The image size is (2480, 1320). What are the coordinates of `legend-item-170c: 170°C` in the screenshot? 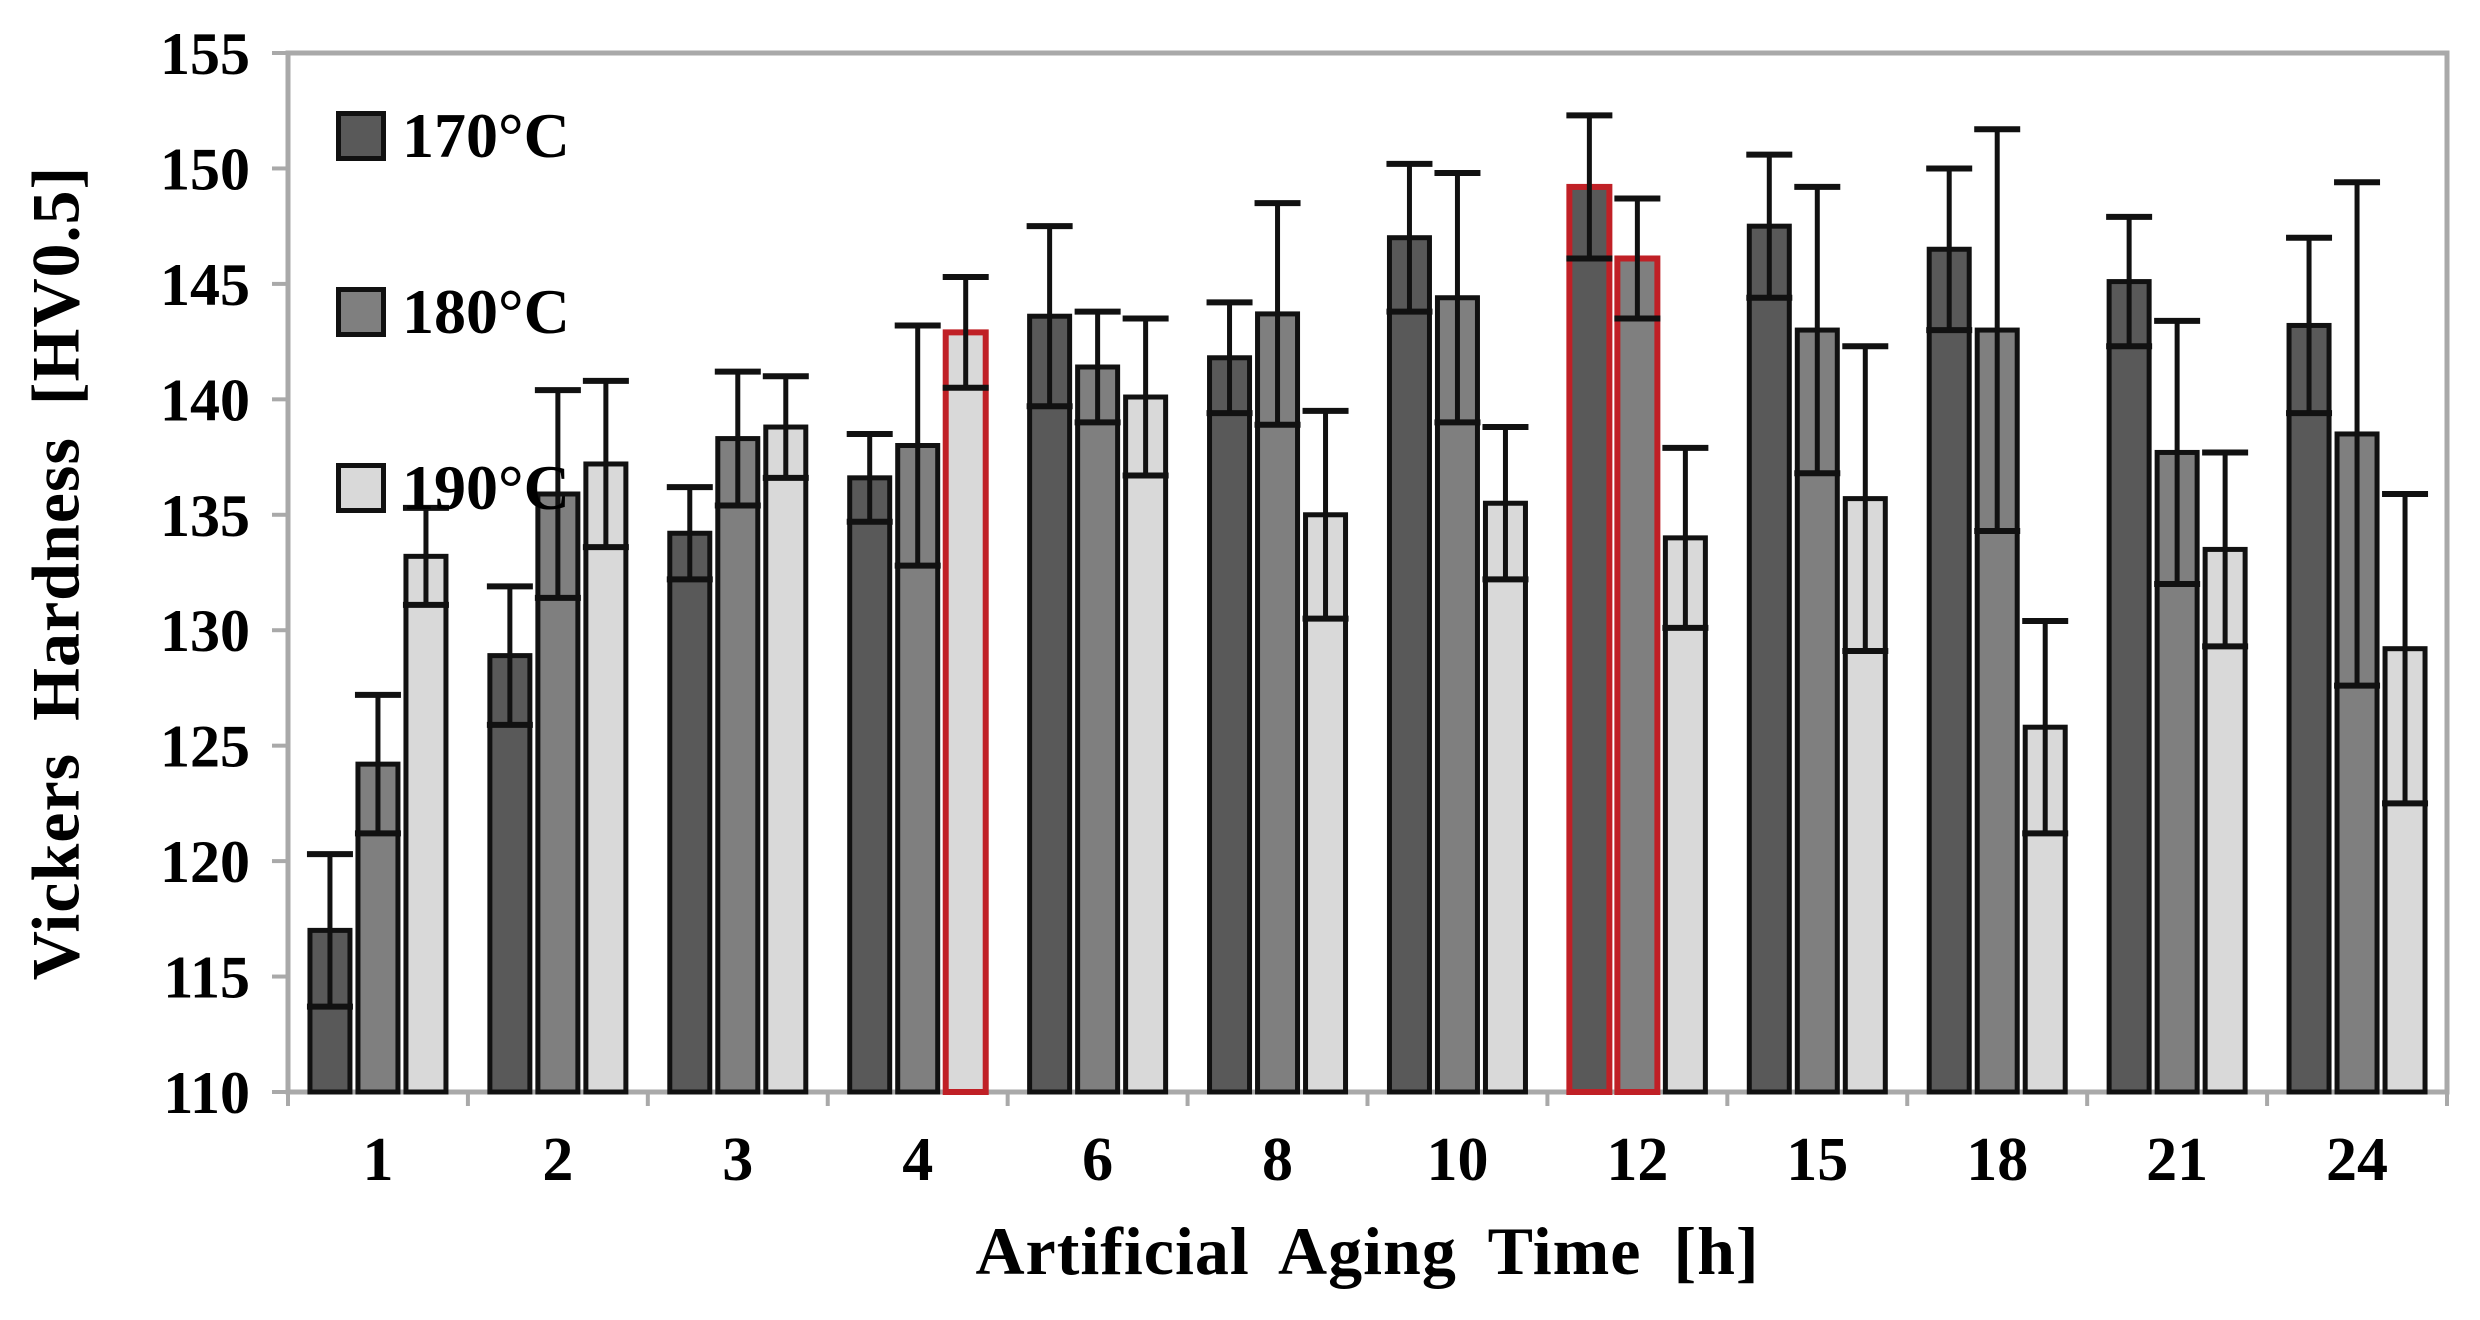 It's located at (453, 136).